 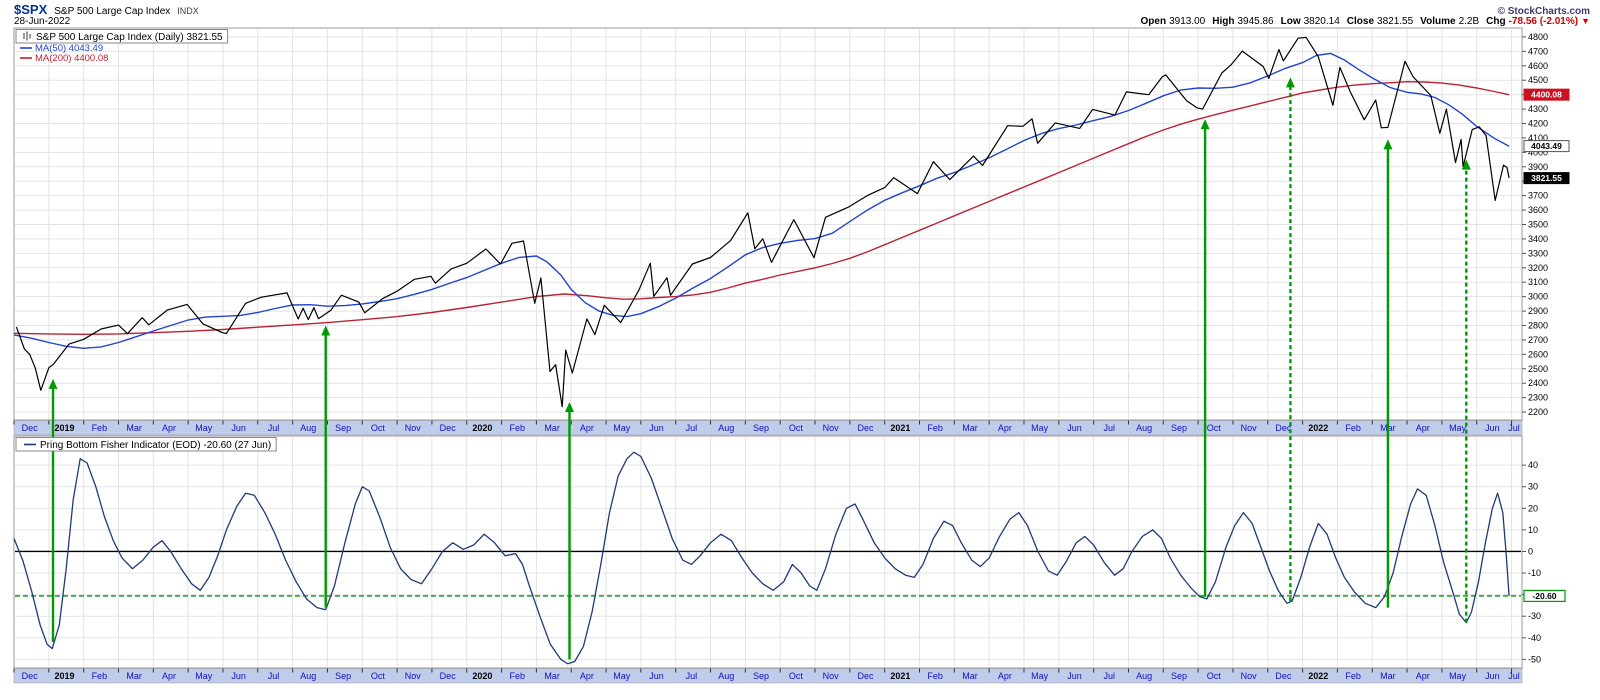 I want to click on price-ytick-label: 3700, so click(x=1538, y=196).